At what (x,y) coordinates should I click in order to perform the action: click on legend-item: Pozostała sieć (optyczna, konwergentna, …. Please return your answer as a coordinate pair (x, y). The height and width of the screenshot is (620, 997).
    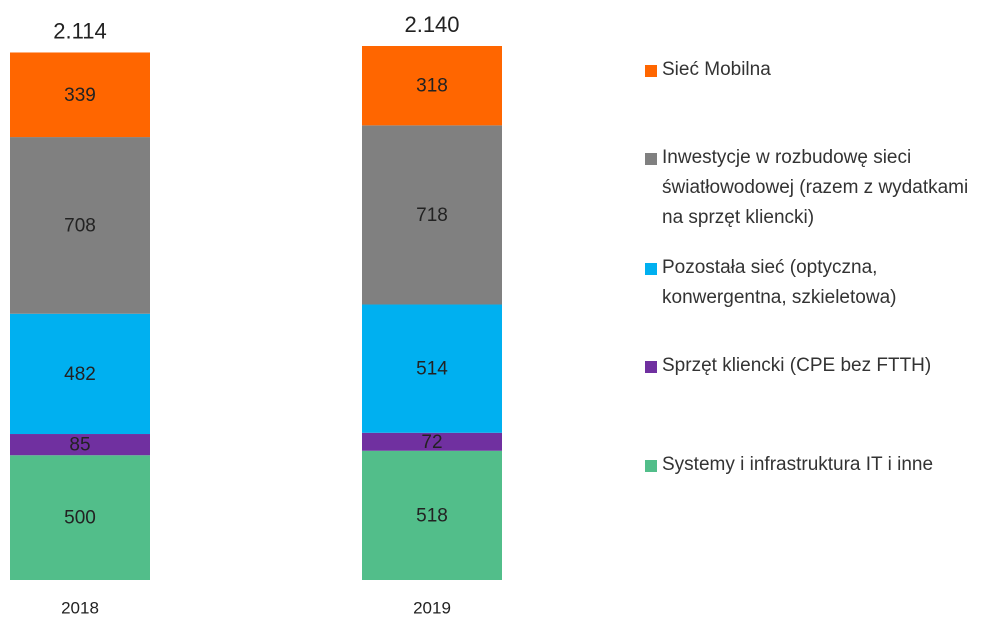
    Looking at the image, I should click on (815, 283).